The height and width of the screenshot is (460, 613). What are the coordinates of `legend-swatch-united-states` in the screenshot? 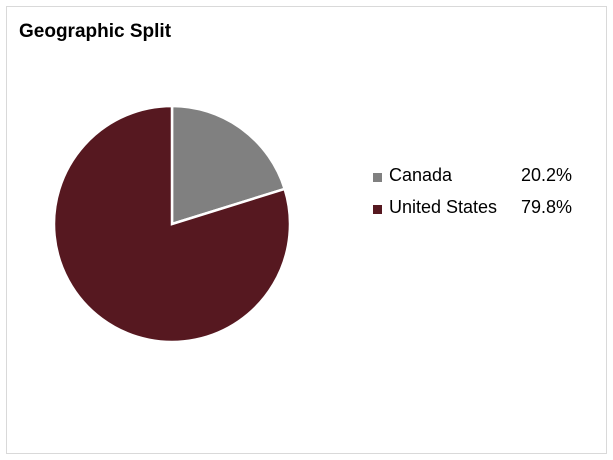 It's located at (377, 209).